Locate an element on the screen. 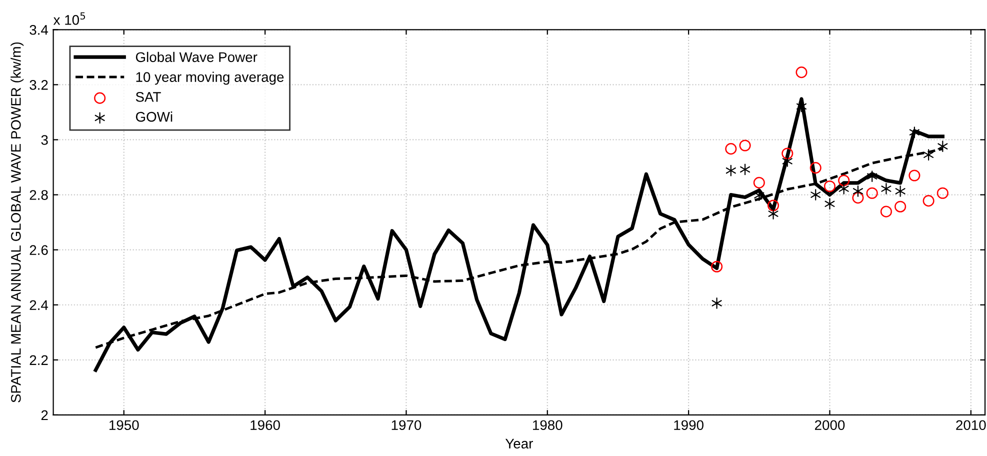 The image size is (987, 456). x-tick-label: 1960 is located at coordinates (265, 425).